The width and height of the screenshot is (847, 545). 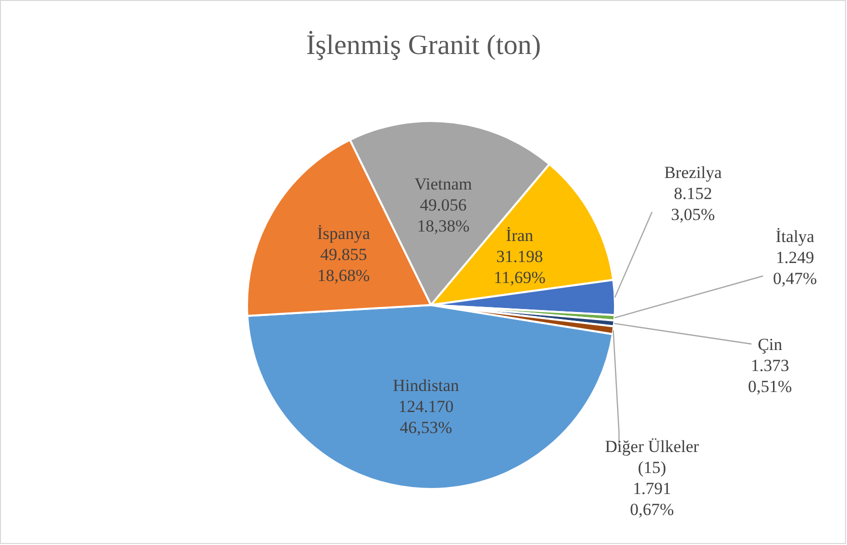 I want to click on slice-label: İspanya, so click(x=343, y=234).